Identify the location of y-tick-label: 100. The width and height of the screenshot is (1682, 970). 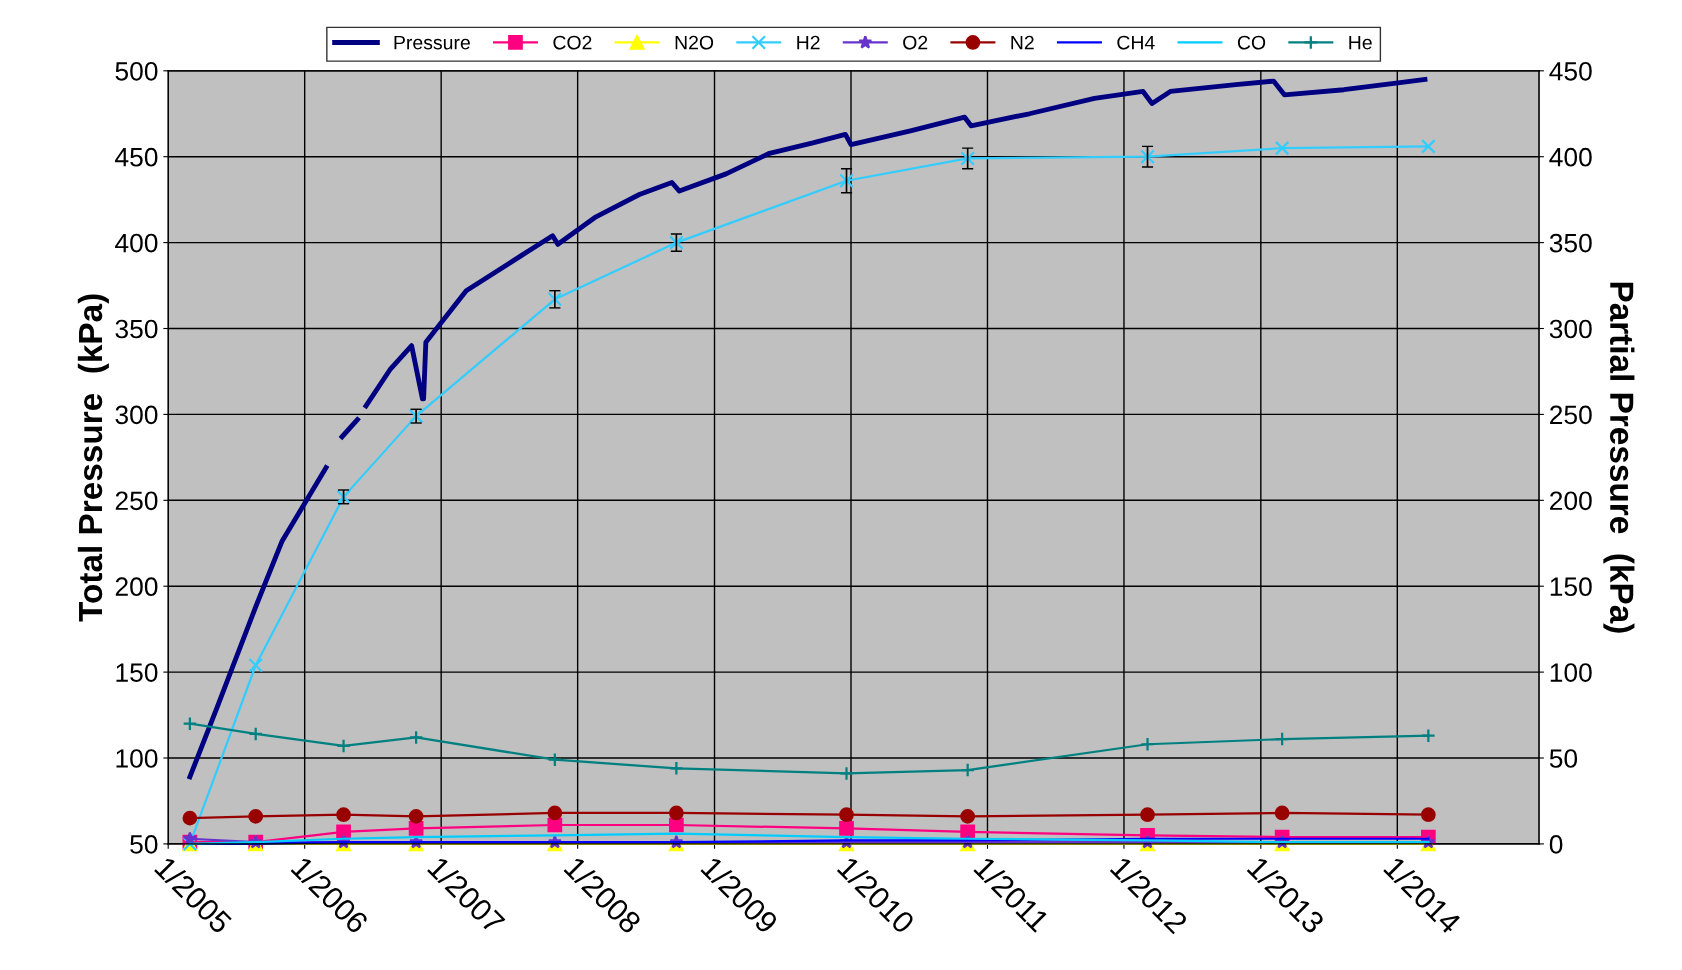
(137, 758).